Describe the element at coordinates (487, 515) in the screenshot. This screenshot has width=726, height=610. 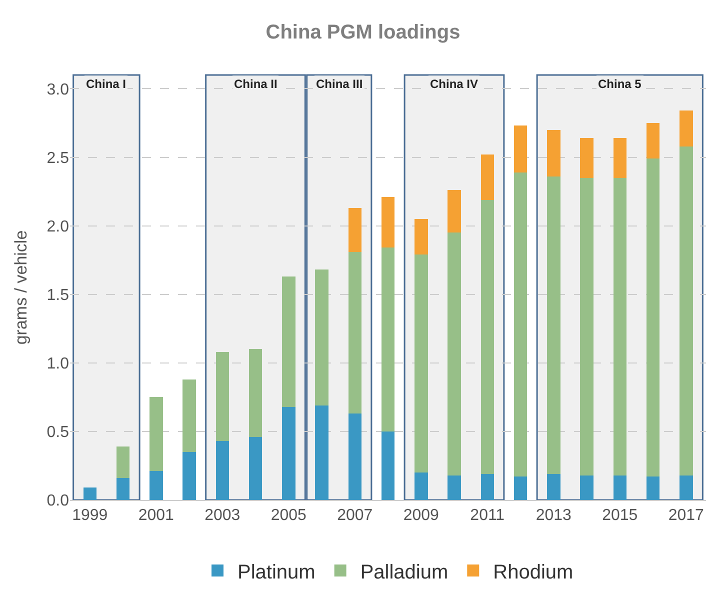
I see `x-tick-label: 2011` at that location.